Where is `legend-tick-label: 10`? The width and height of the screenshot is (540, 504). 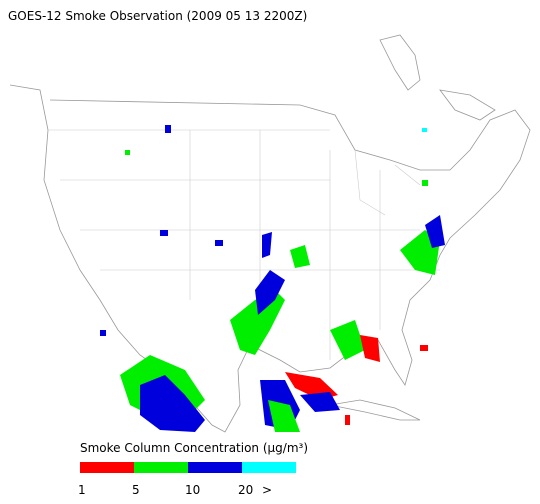
legend-tick-label: 10 is located at coordinates (192, 490).